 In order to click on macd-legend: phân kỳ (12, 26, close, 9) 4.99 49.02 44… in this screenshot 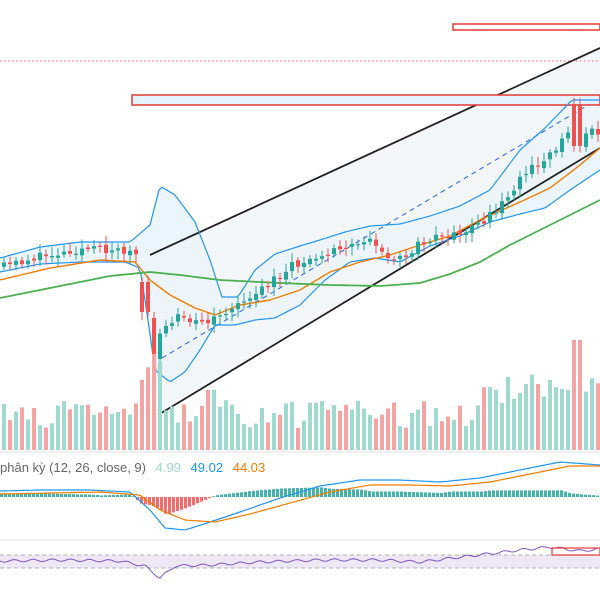, I will do `click(135, 468)`.